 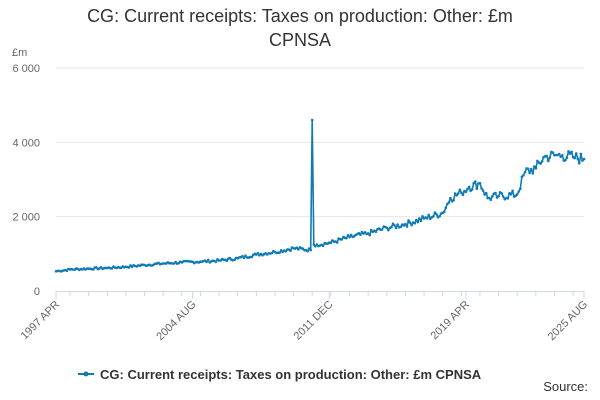 I want to click on x-tick-label: 2019 APR, so click(x=451, y=321).